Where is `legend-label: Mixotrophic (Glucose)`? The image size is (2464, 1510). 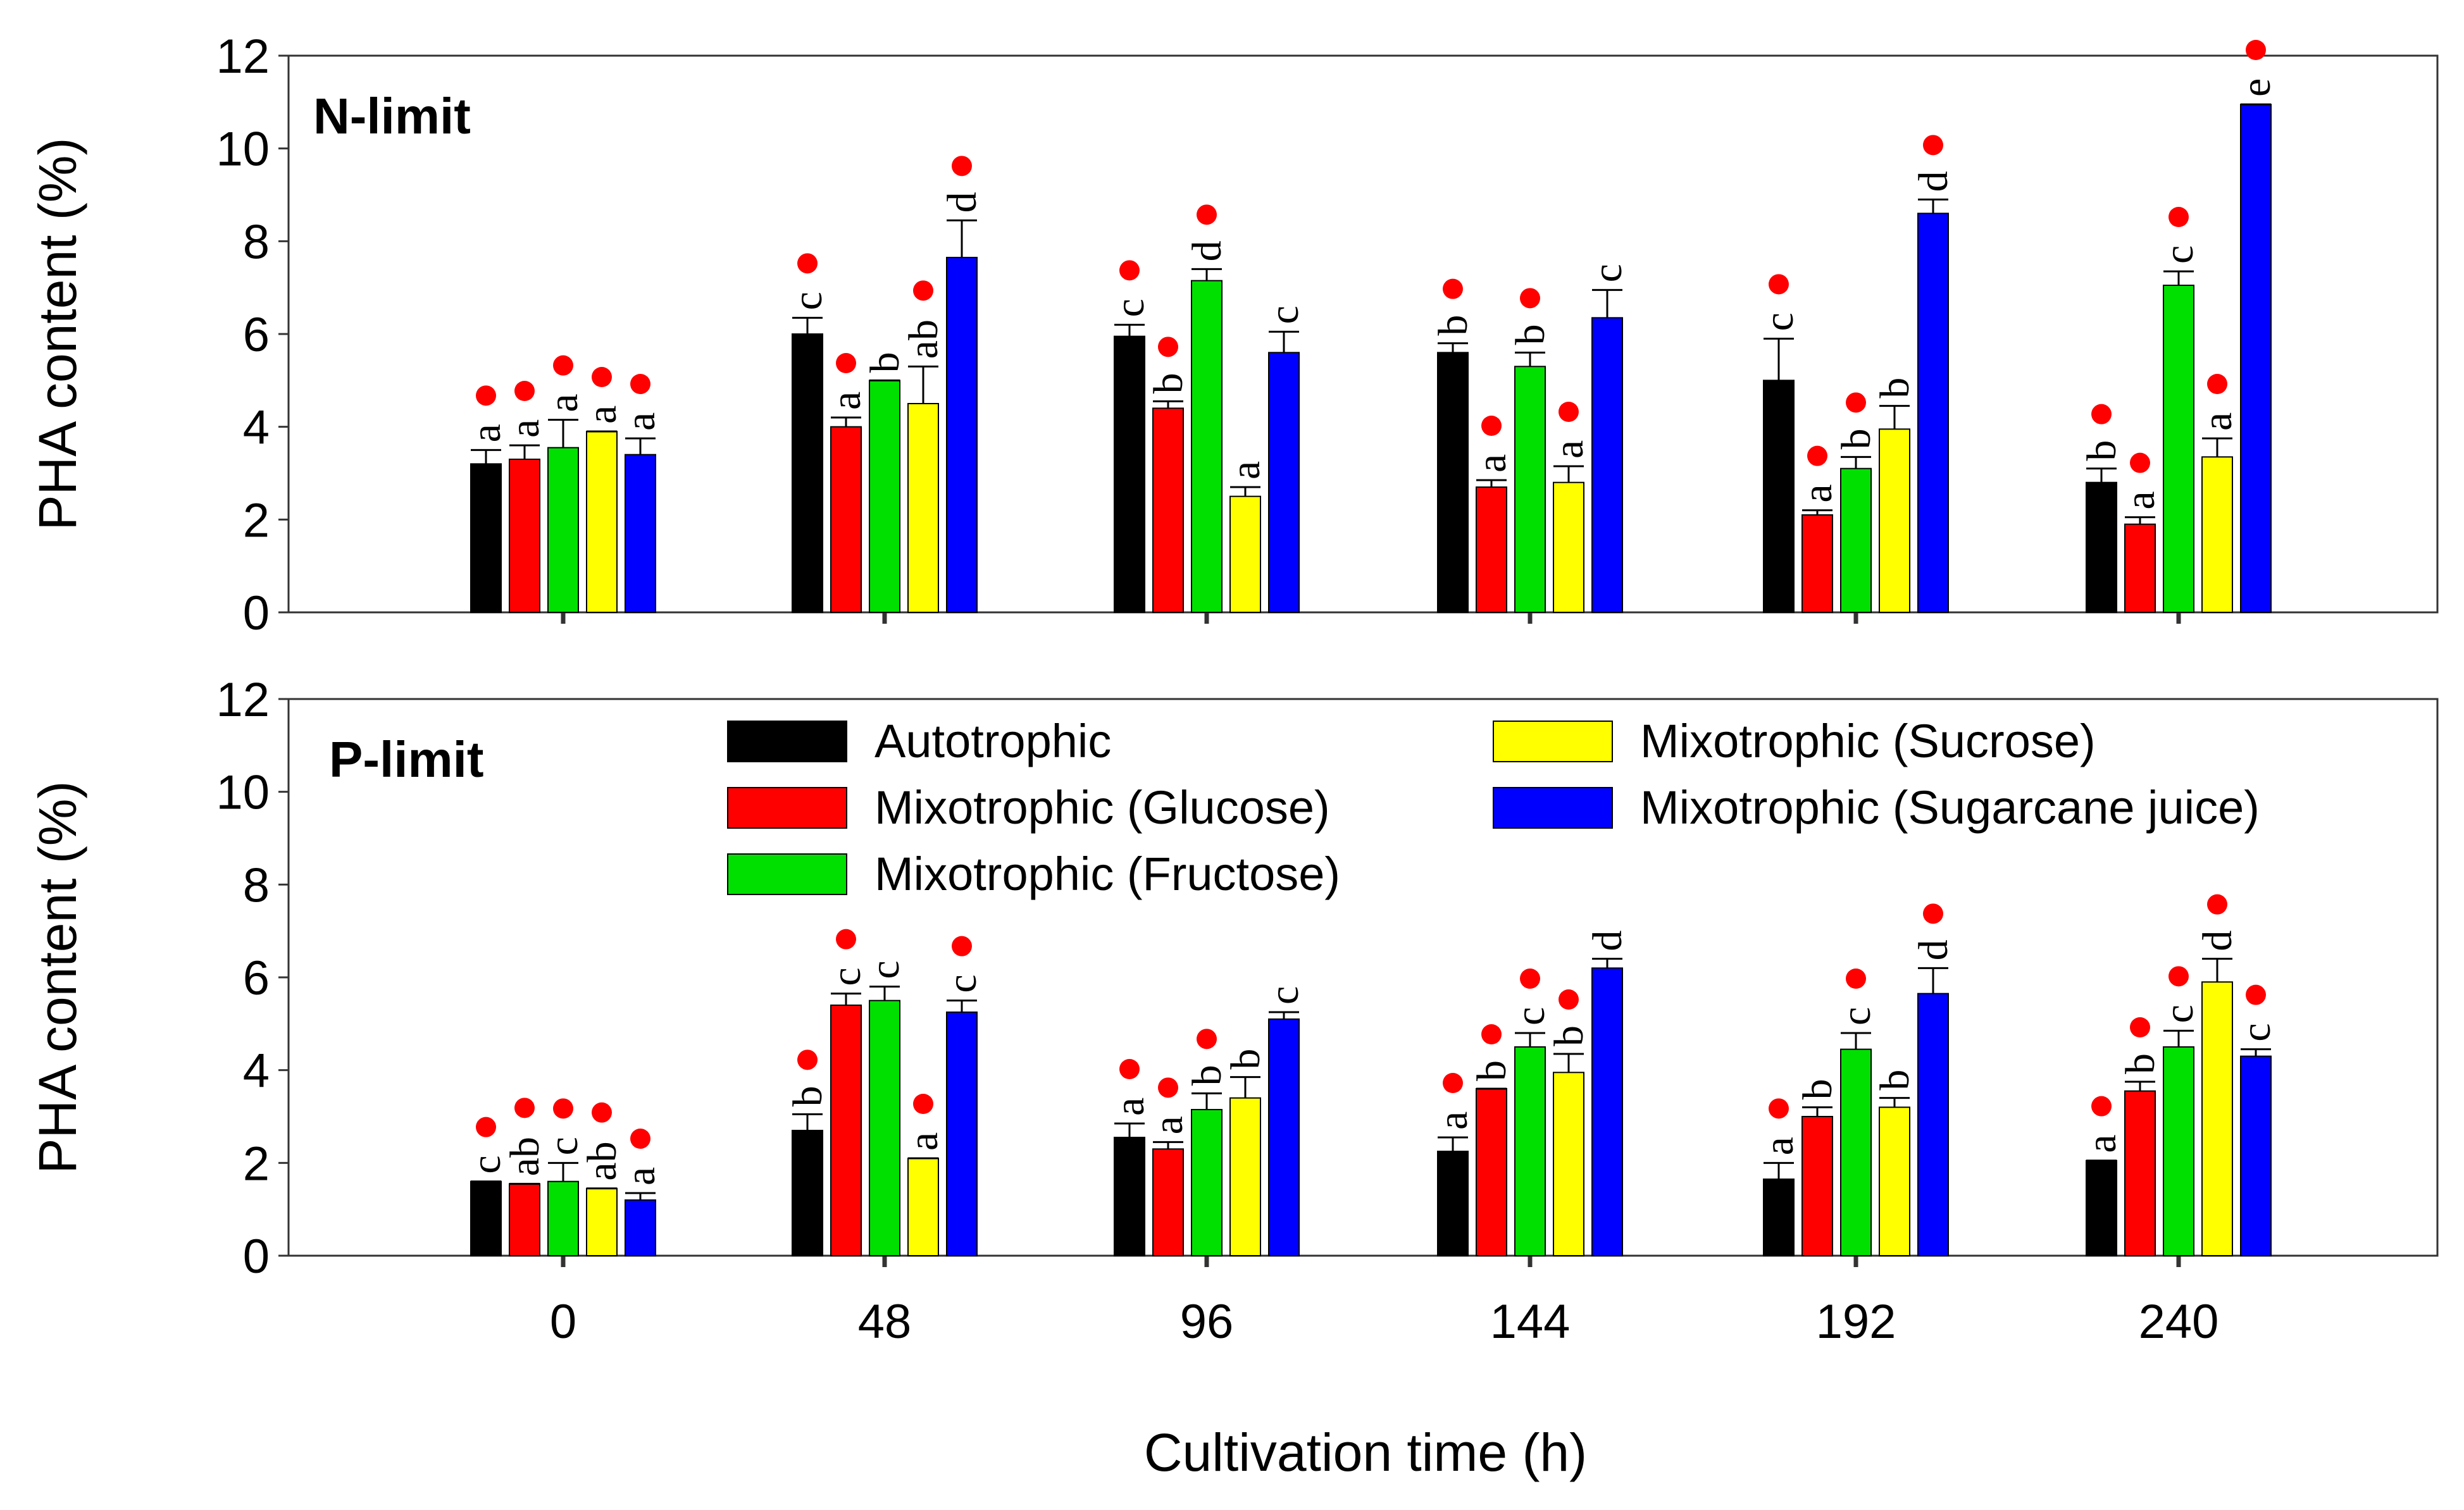 legend-label: Mixotrophic (Glucose) is located at coordinates (1102, 807).